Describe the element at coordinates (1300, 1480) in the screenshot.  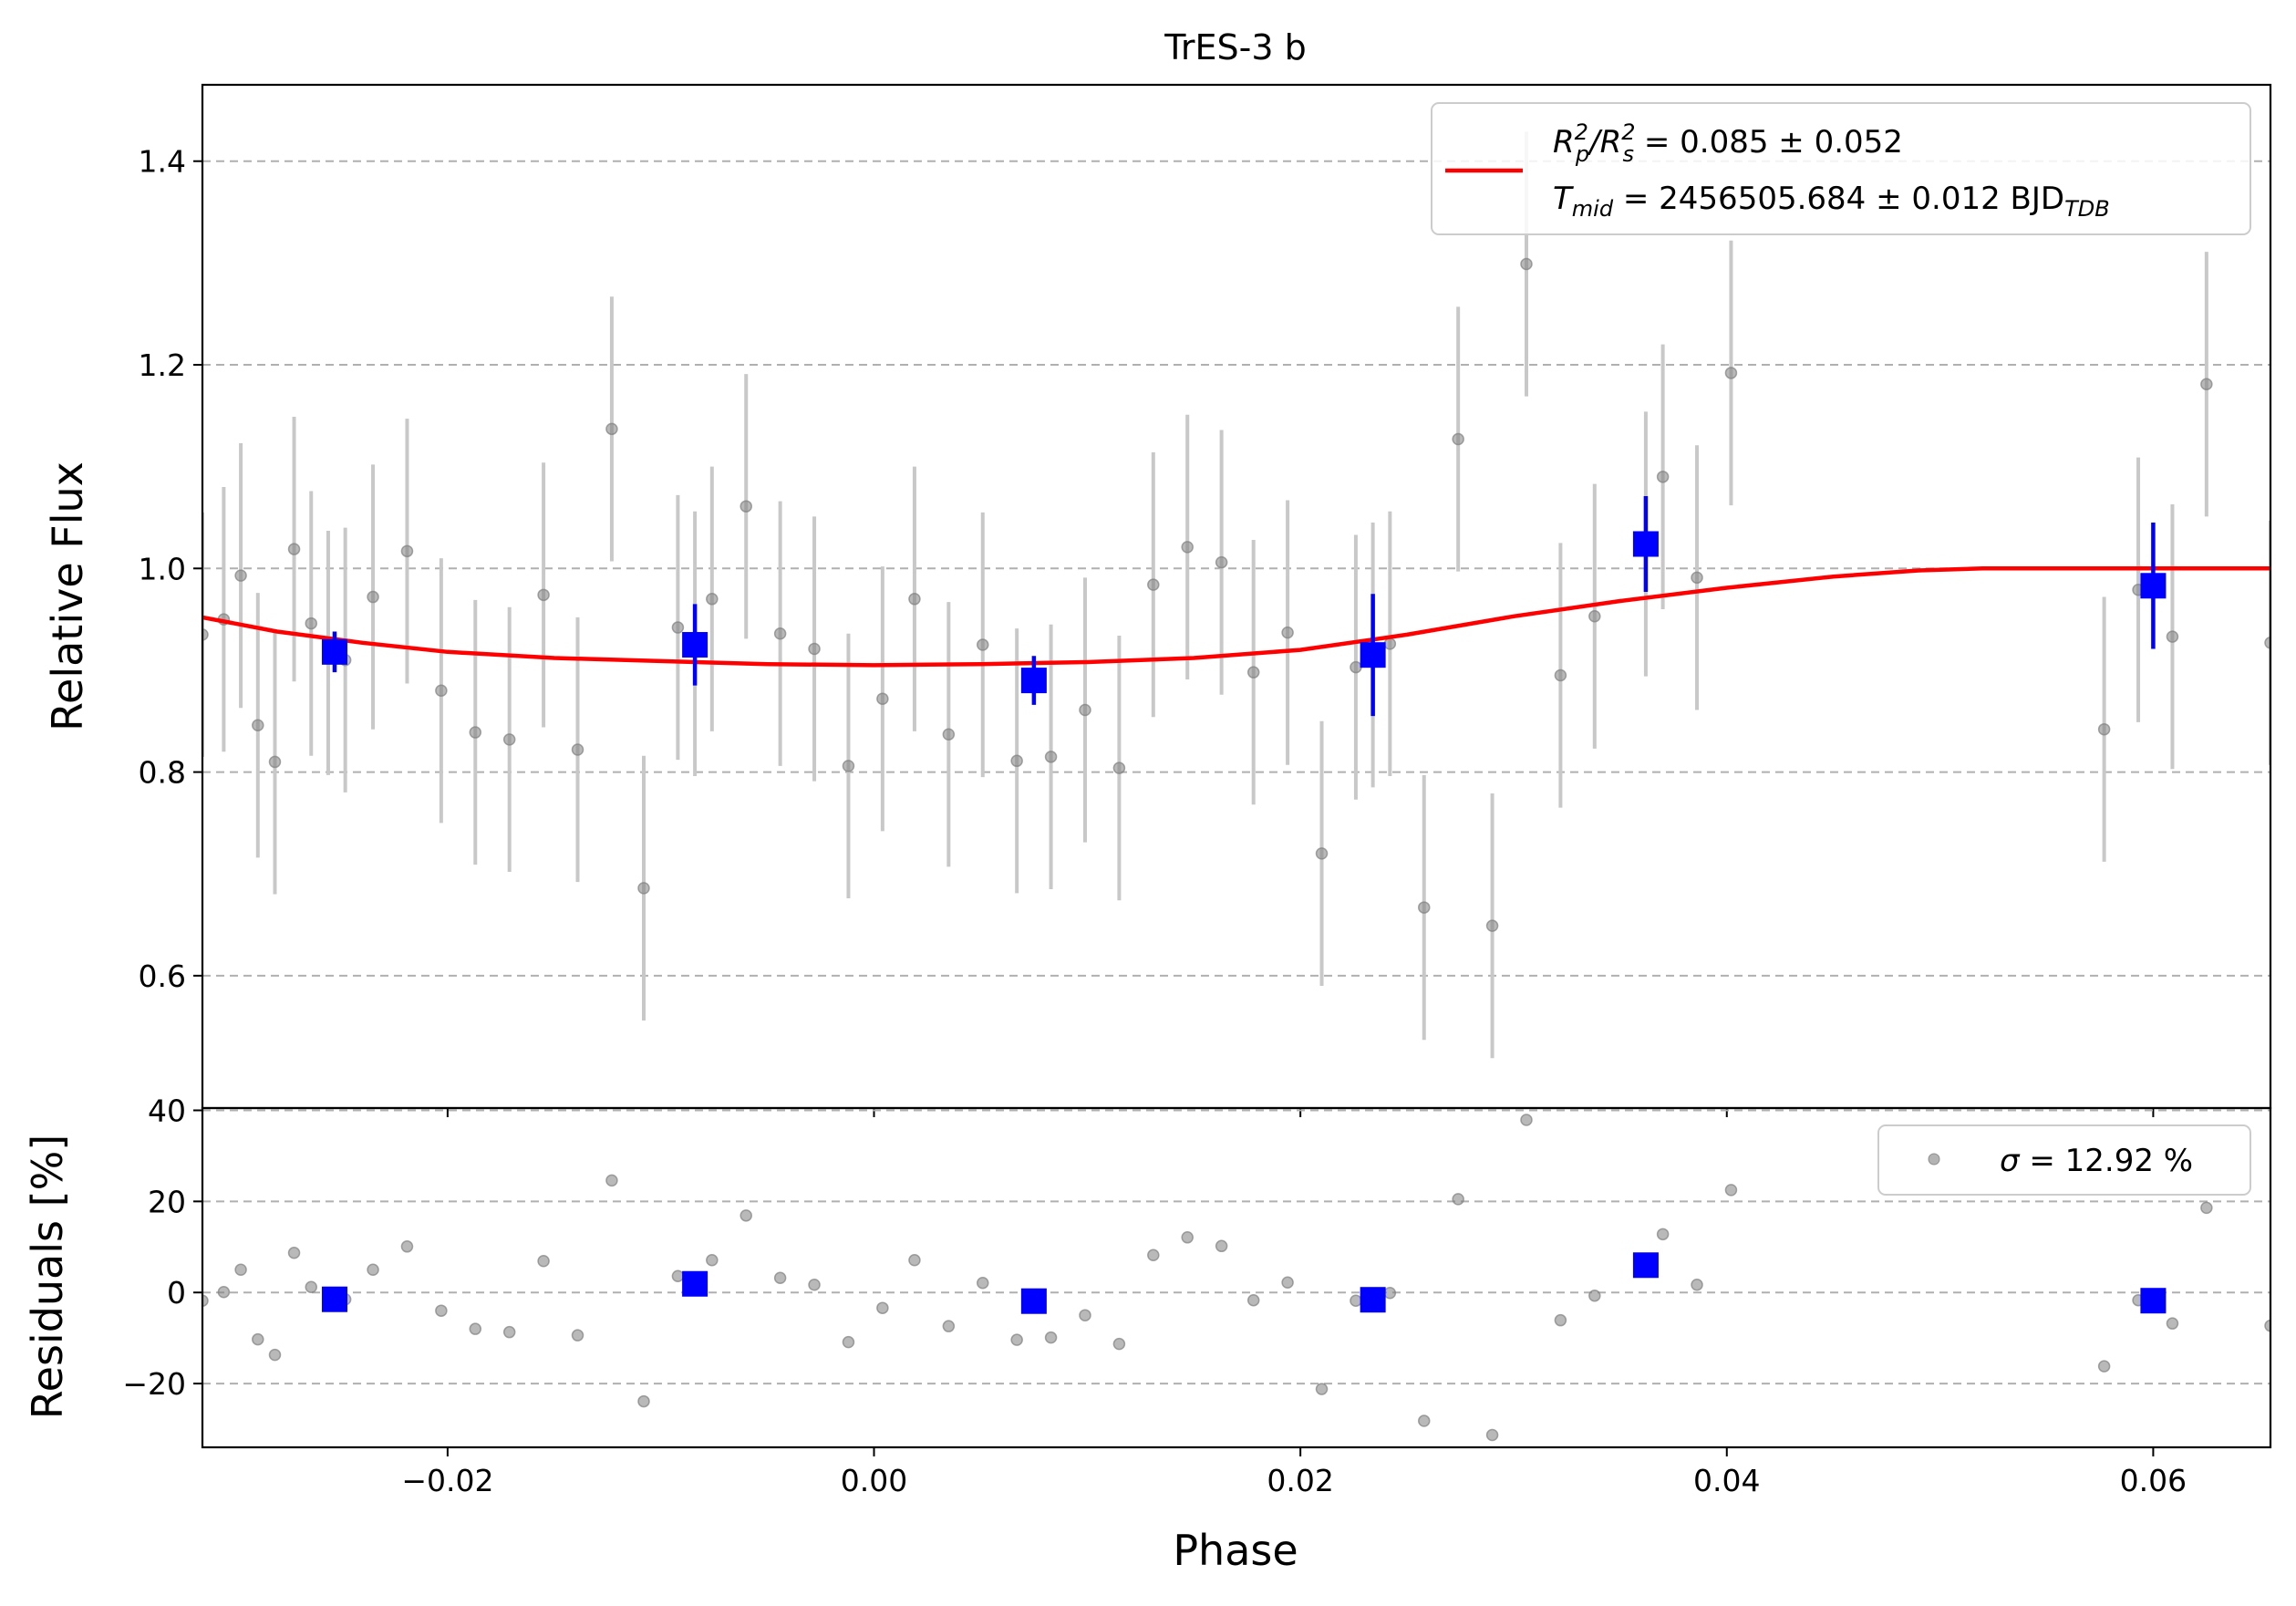
I see `x-tick-label: 0.02` at that location.